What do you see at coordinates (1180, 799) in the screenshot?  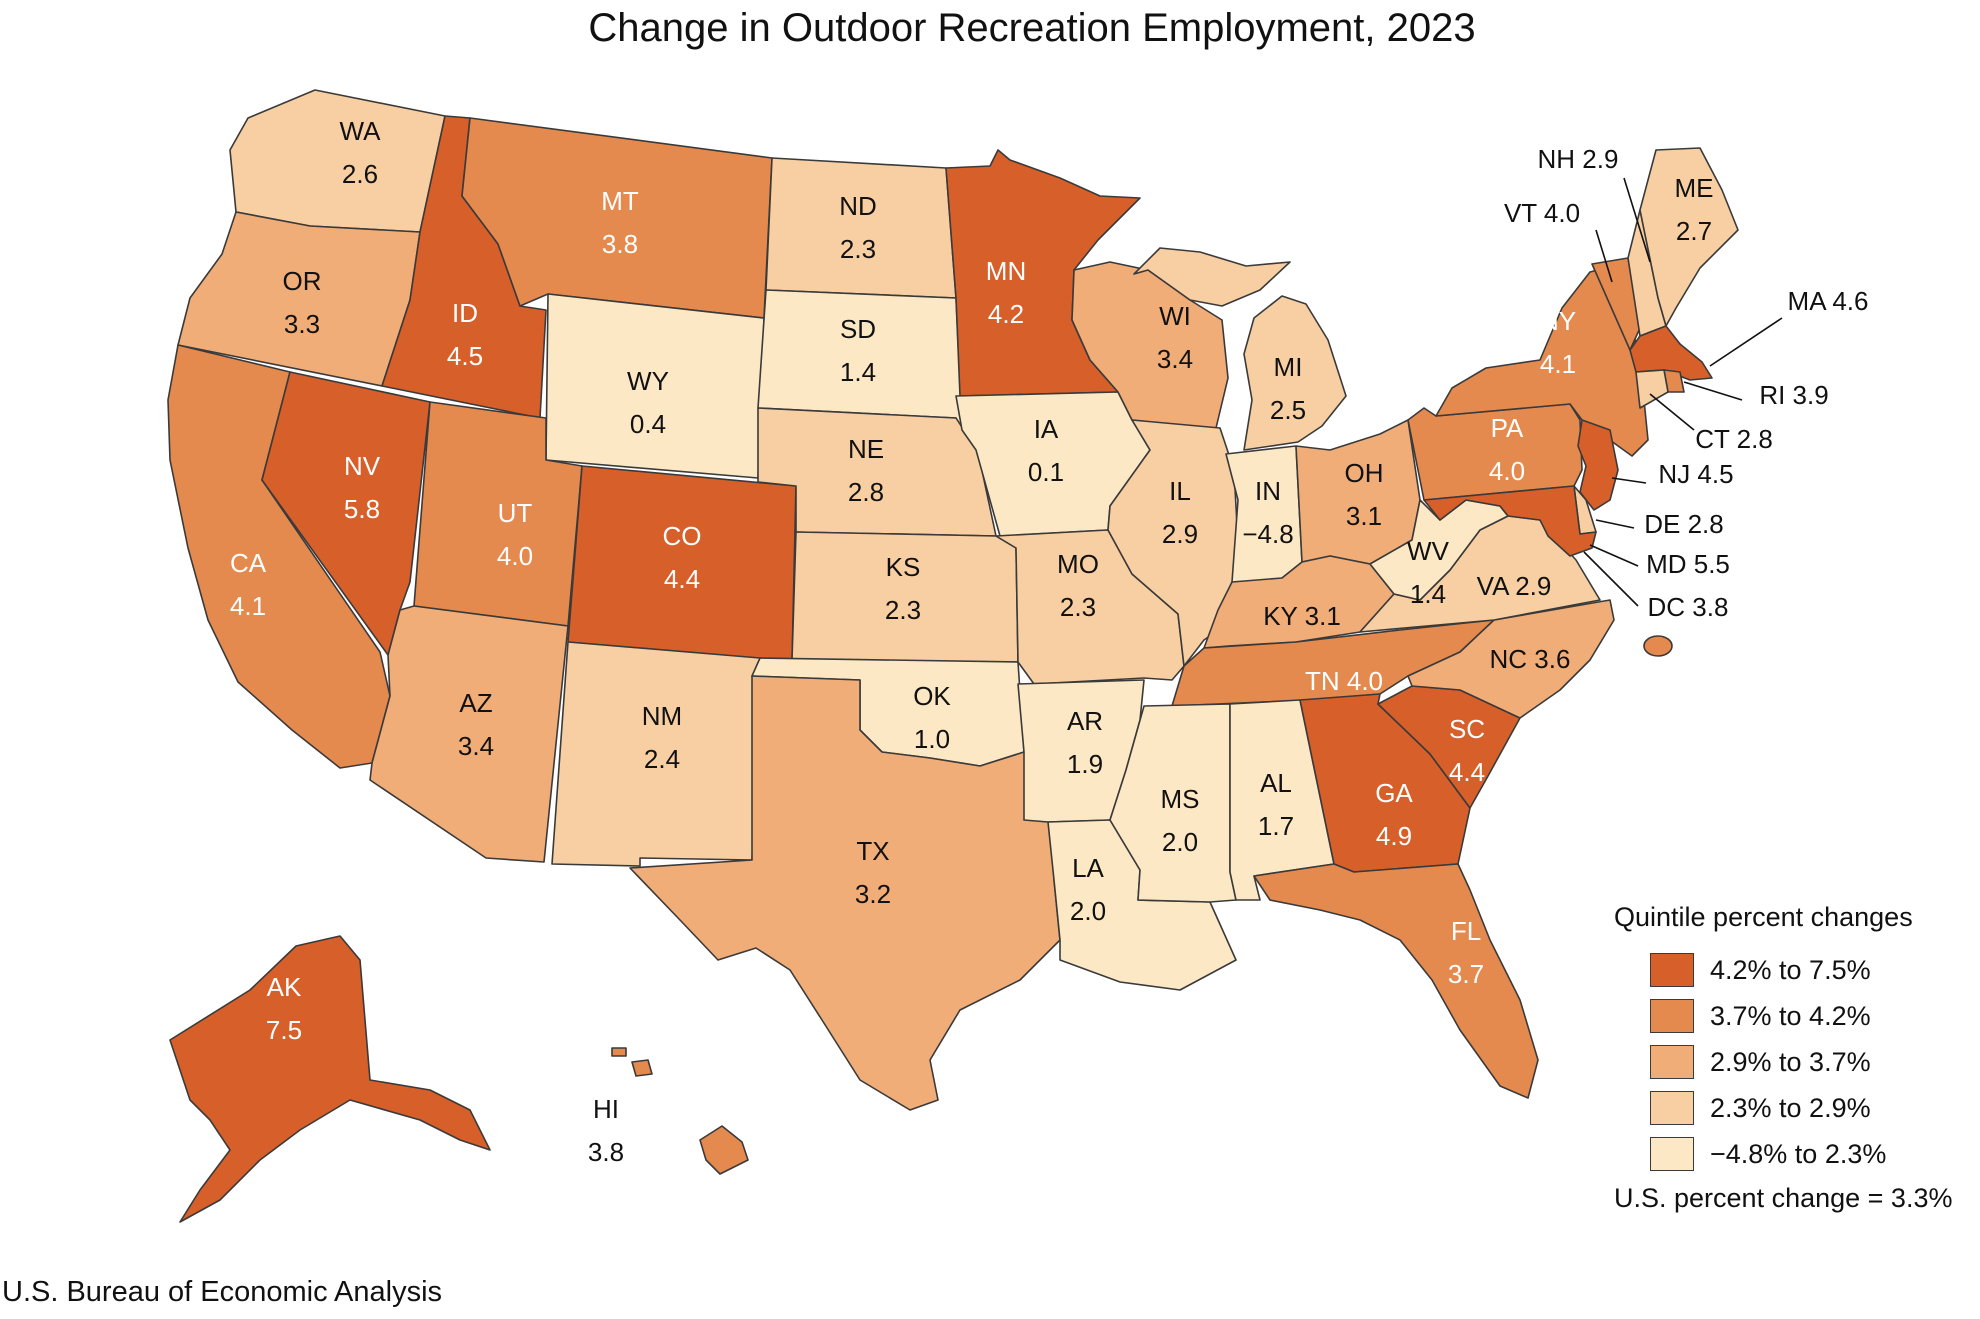 I see `state-abbr-ms: MS` at bounding box center [1180, 799].